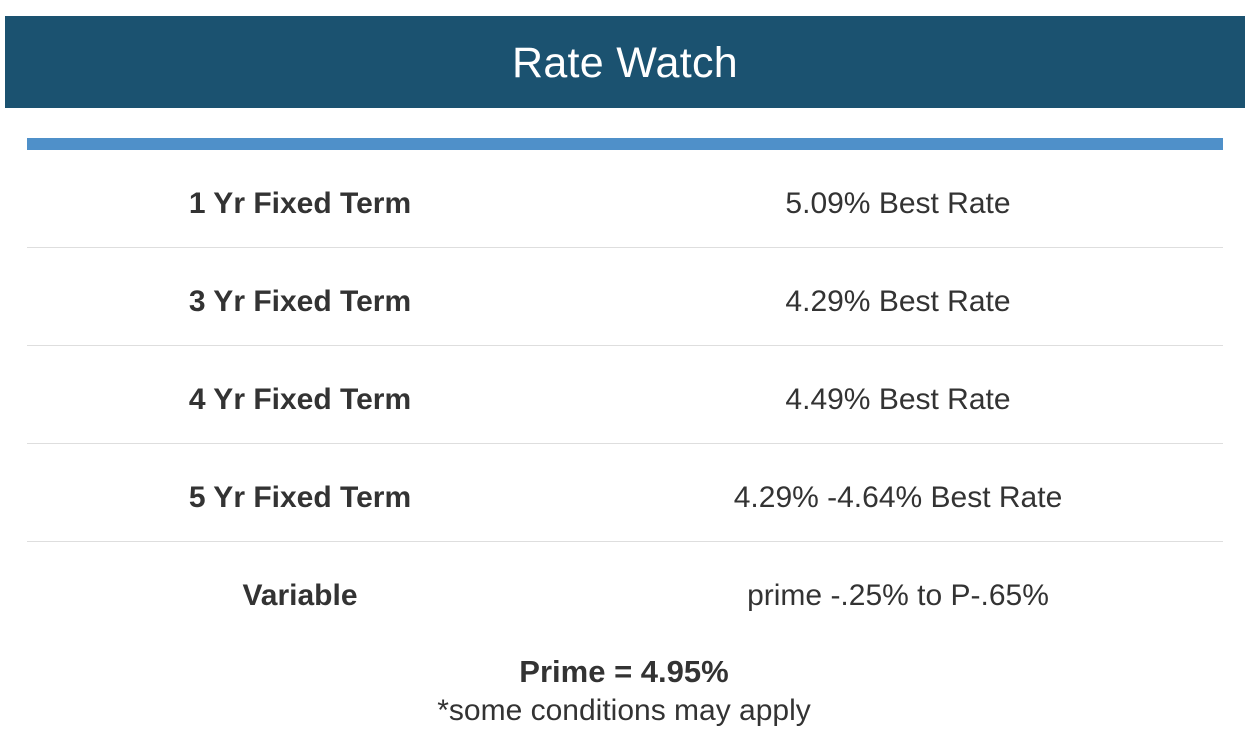 This screenshot has height=742, width=1248. I want to click on rate-row-5yr: 5 Yr Fixed Term 4.29% -4.64% Best Rate, so click(625, 493).